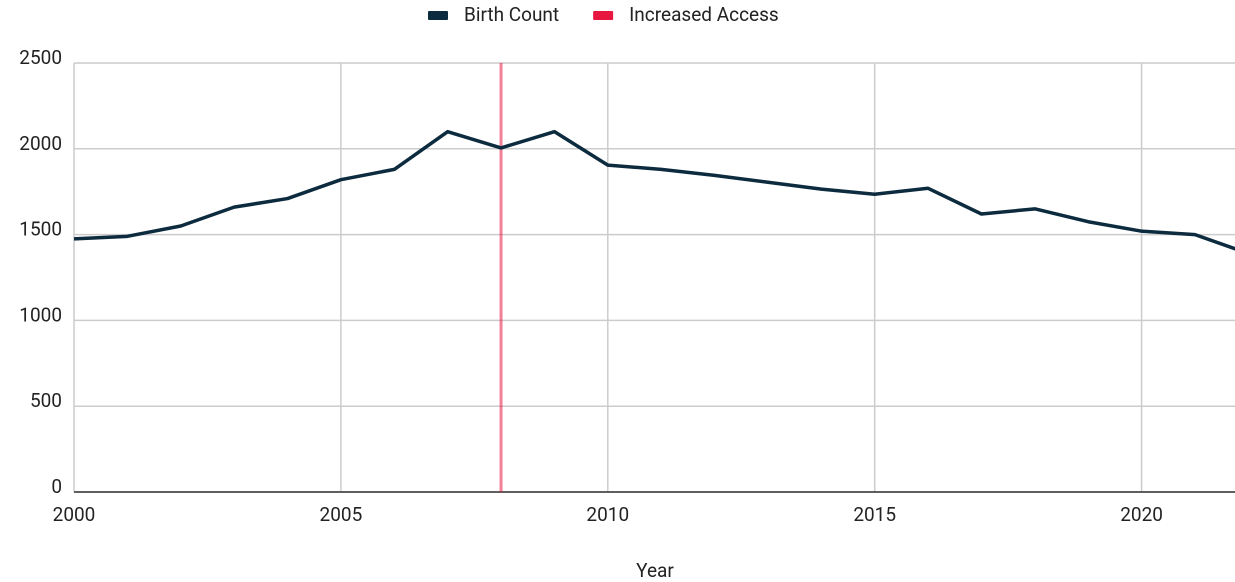  What do you see at coordinates (40, 314) in the screenshot?
I see `y-tick-label: 1000` at bounding box center [40, 314].